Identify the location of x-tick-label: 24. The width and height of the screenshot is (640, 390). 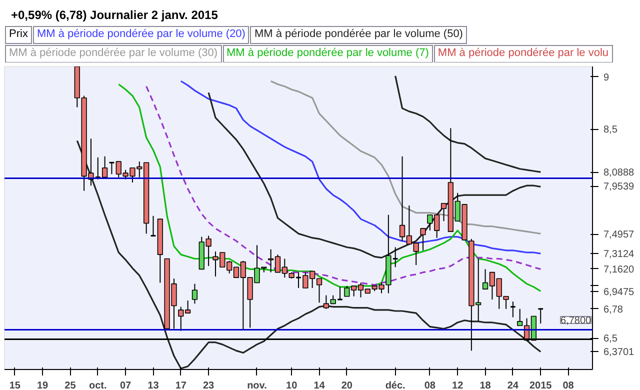
(513, 385).